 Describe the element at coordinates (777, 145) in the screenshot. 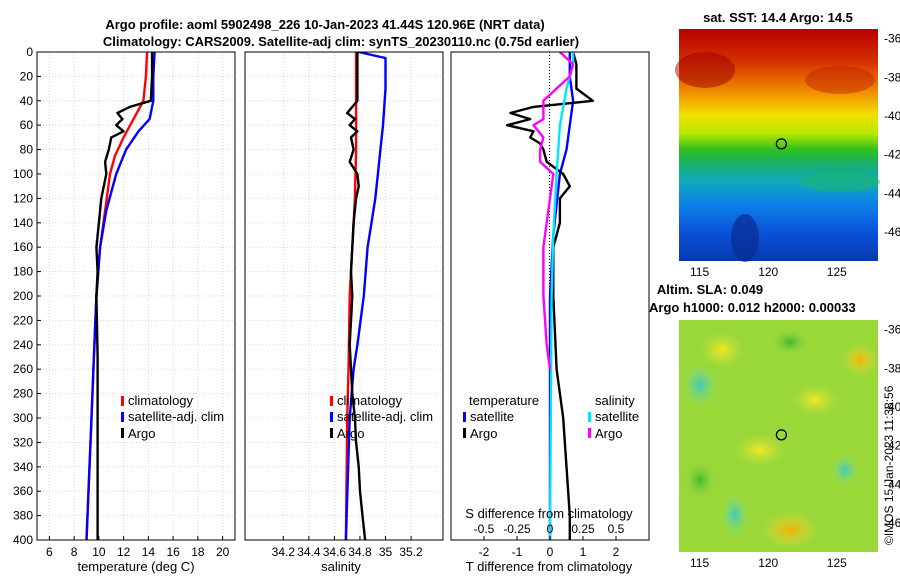

I see `sst-field` at that location.